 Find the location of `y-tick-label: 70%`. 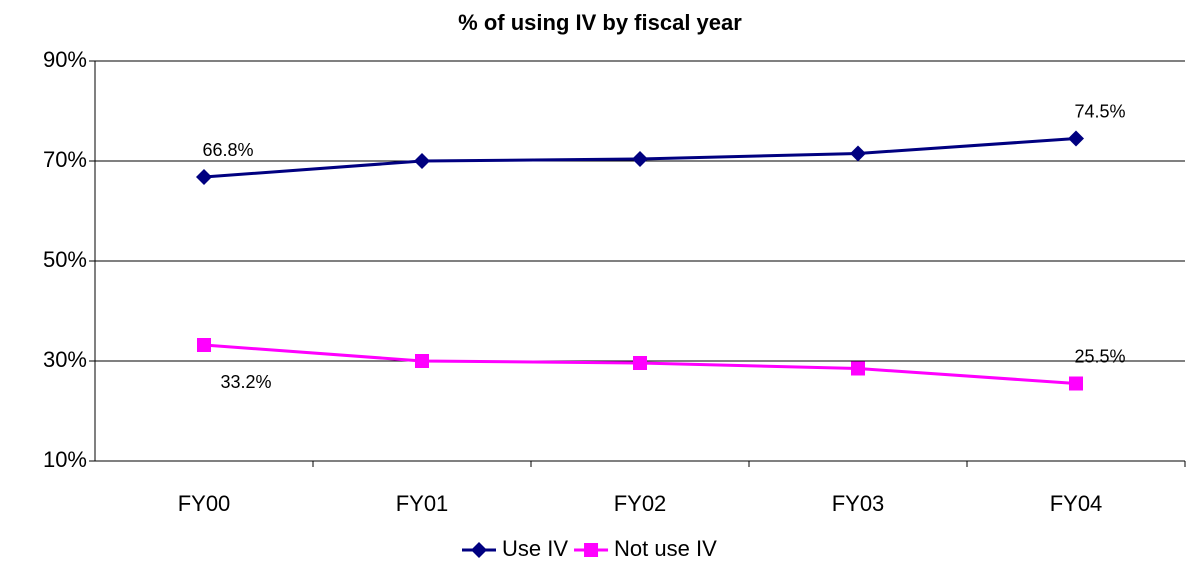

y-tick-label: 70% is located at coordinates (65, 159).